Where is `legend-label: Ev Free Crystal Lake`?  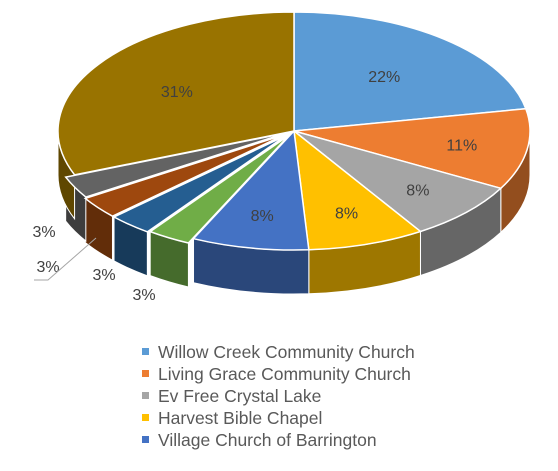
legend-label: Ev Free Crystal Lake is located at coordinates (240, 396).